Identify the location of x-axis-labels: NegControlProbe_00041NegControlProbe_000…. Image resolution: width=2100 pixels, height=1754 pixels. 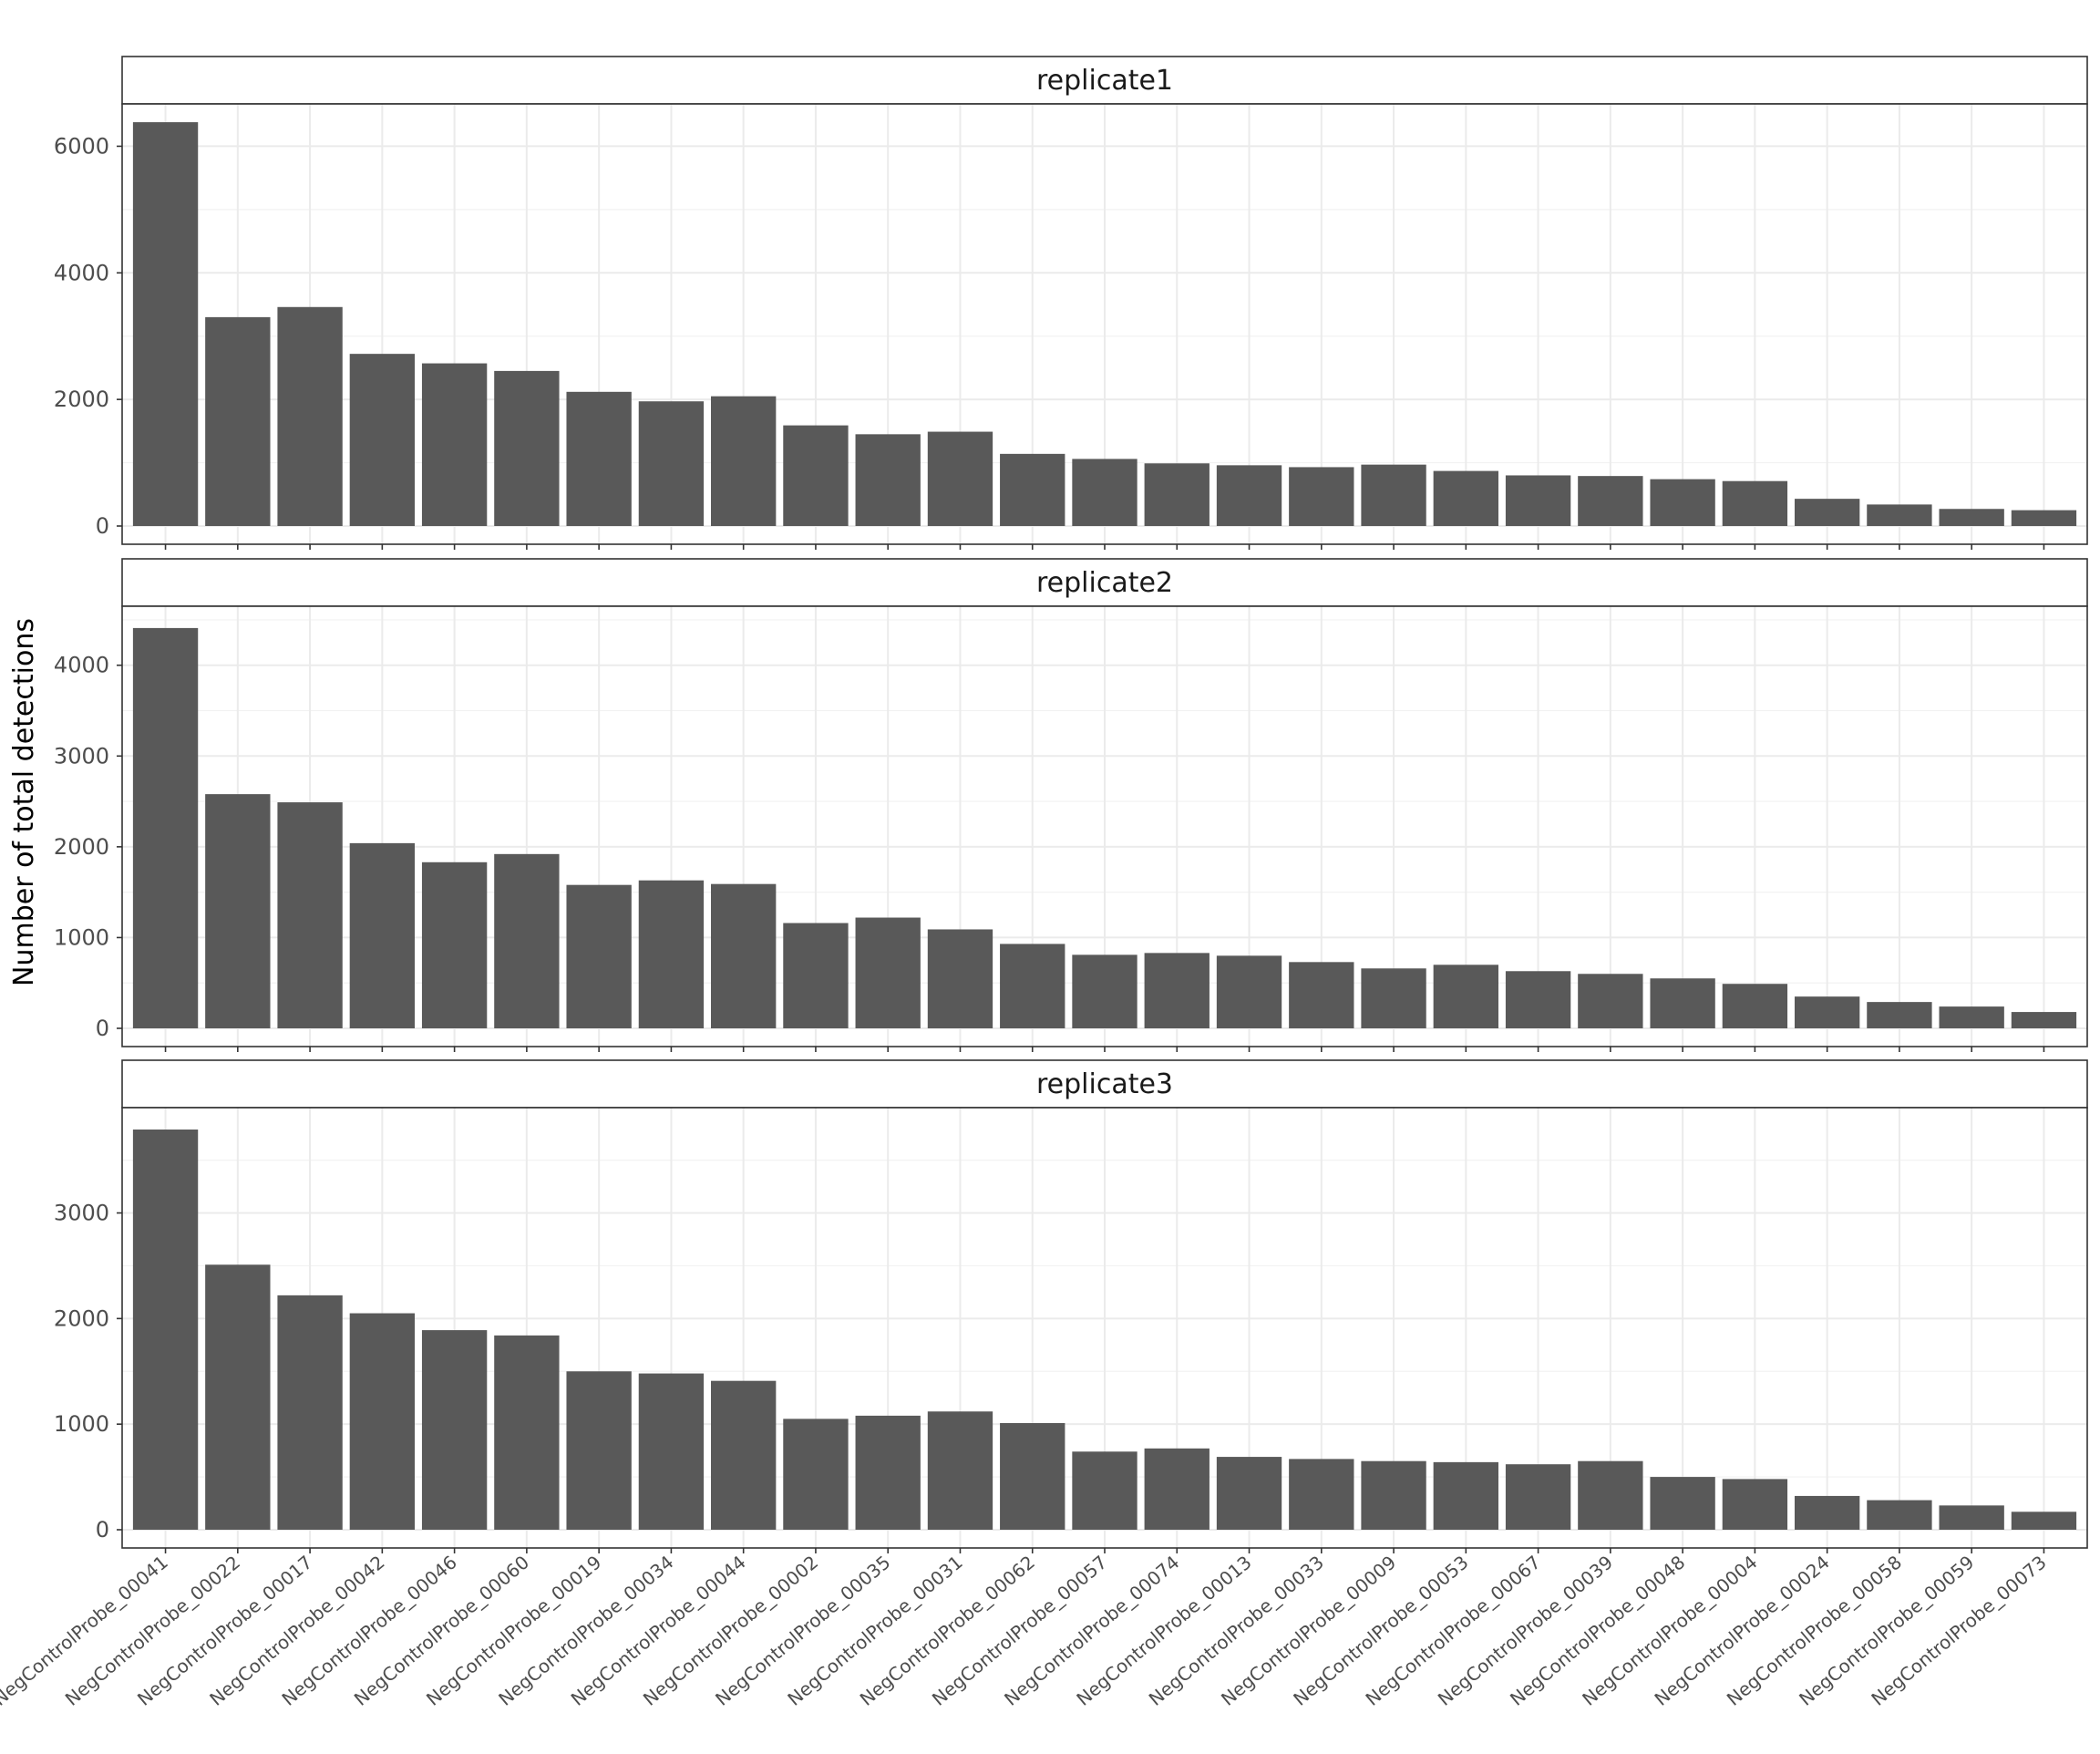
(1026, 1630).